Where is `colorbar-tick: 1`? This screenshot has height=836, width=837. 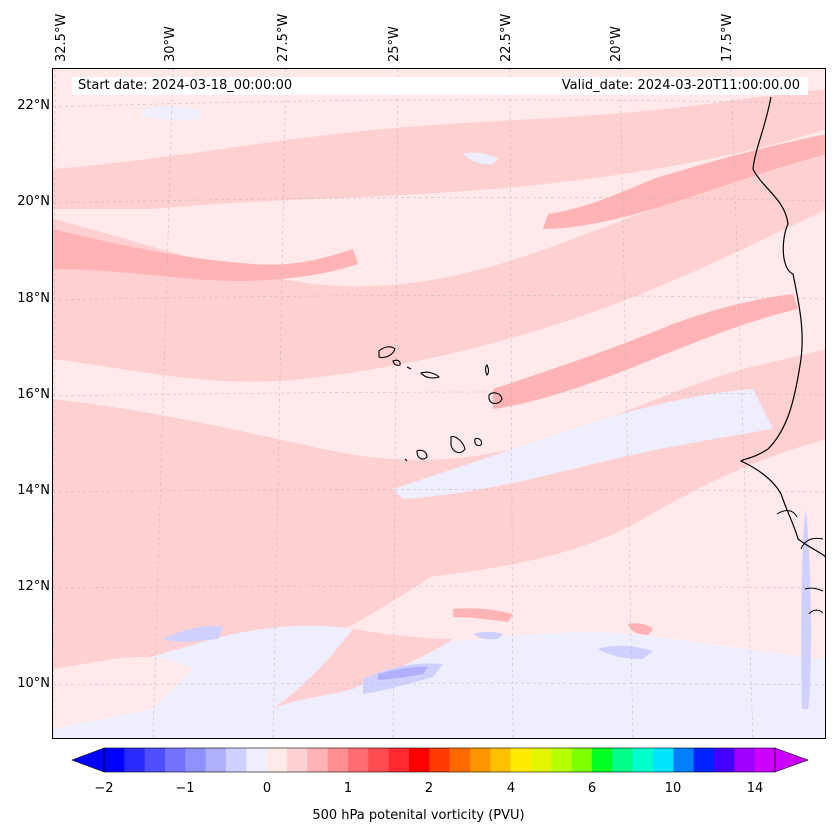
colorbar-tick: 1 is located at coordinates (348, 788).